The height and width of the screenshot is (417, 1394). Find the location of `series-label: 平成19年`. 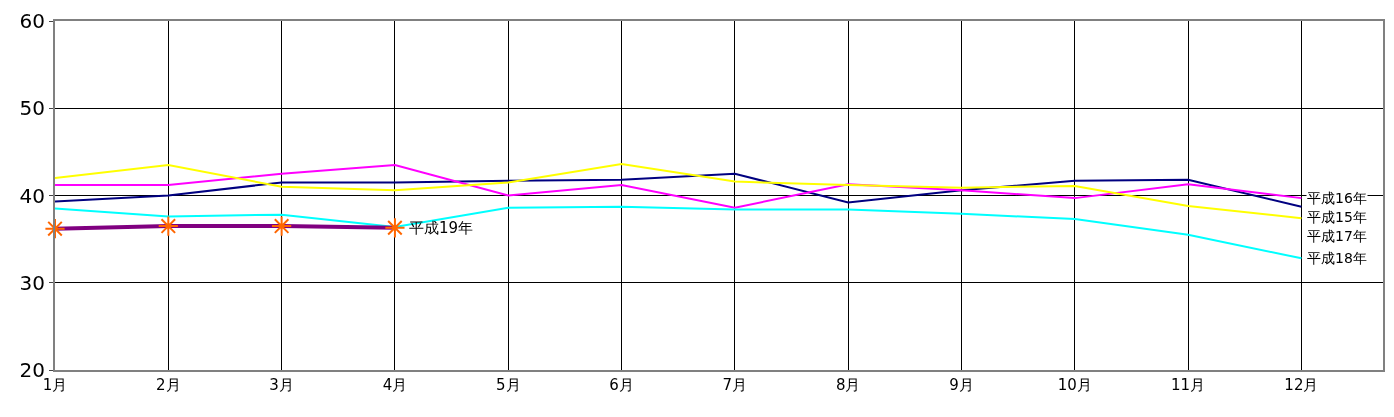

series-label: 平成19年 is located at coordinates (441, 228).